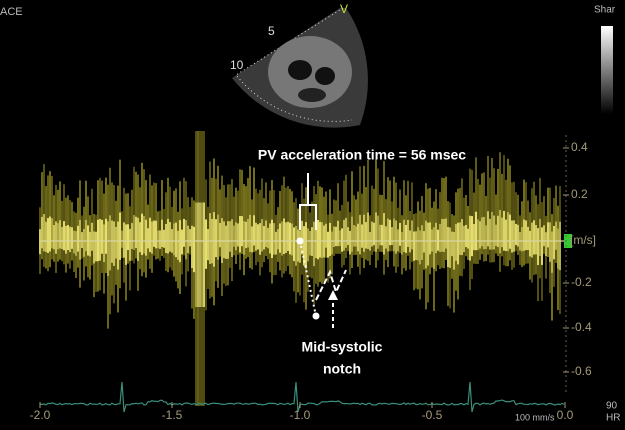 Image resolution: width=625 pixels, height=430 pixels. What do you see at coordinates (11, 12) in the screenshot?
I see `mode-label: ACE` at bounding box center [11, 12].